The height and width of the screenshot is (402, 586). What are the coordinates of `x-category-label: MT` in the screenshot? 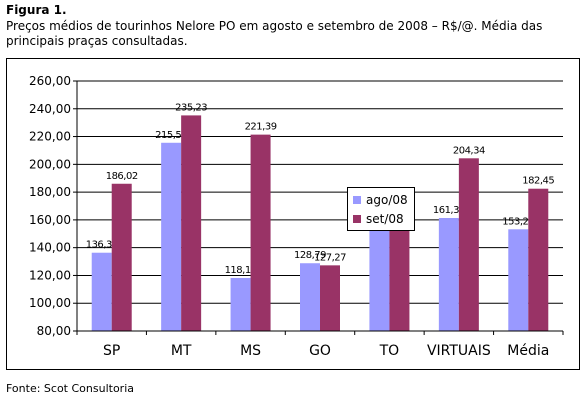 It's located at (181, 351).